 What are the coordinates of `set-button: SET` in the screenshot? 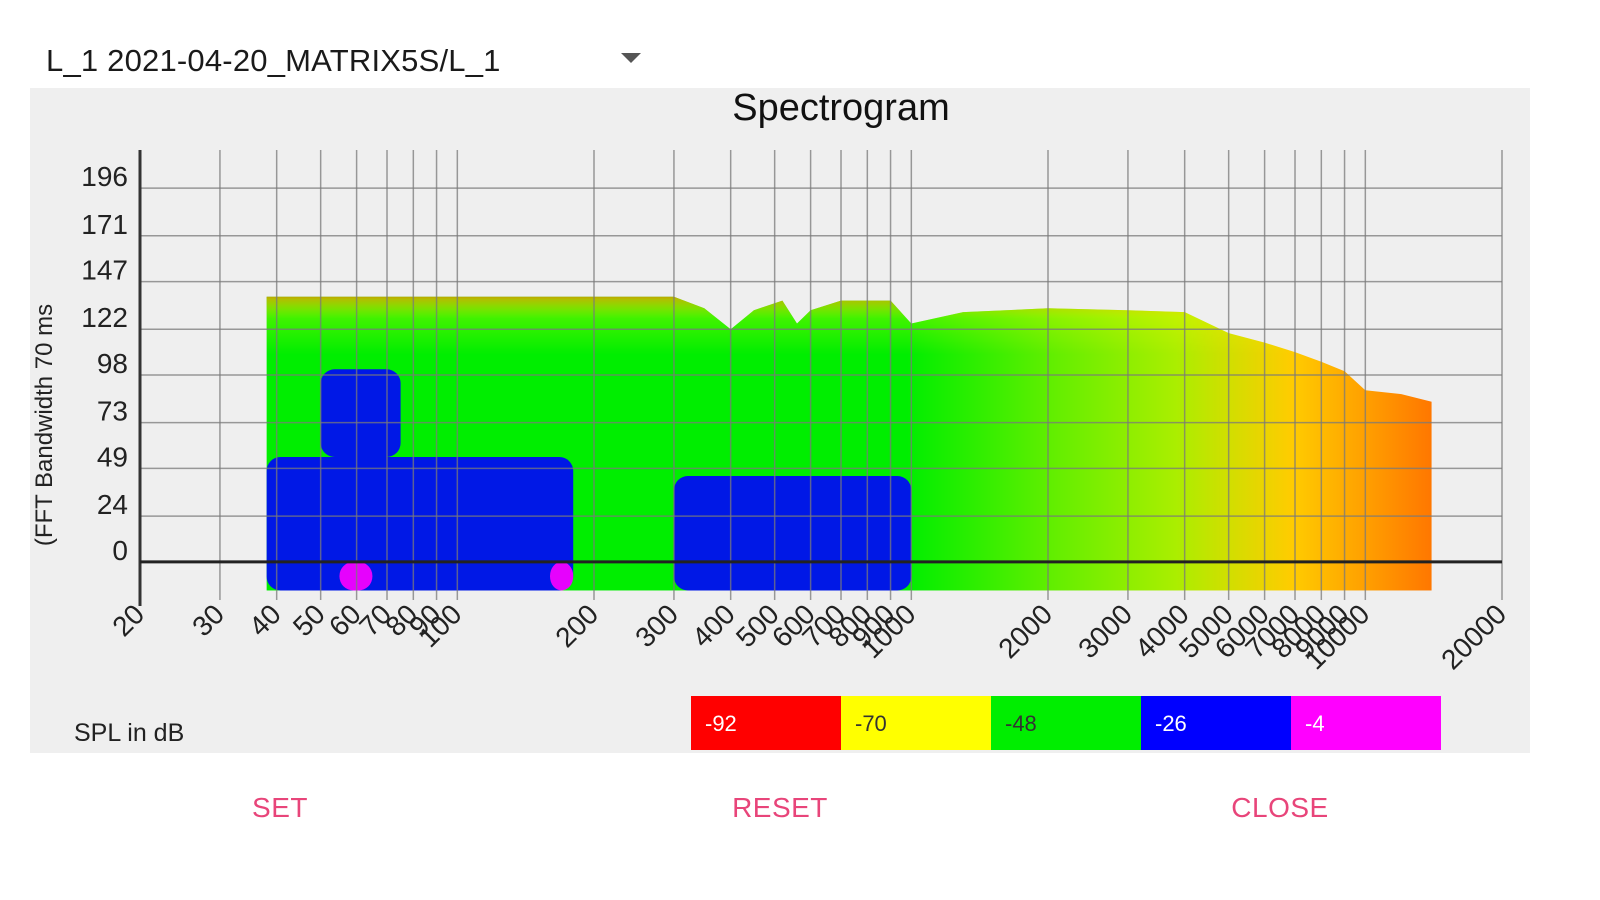 It's located at (280, 807).